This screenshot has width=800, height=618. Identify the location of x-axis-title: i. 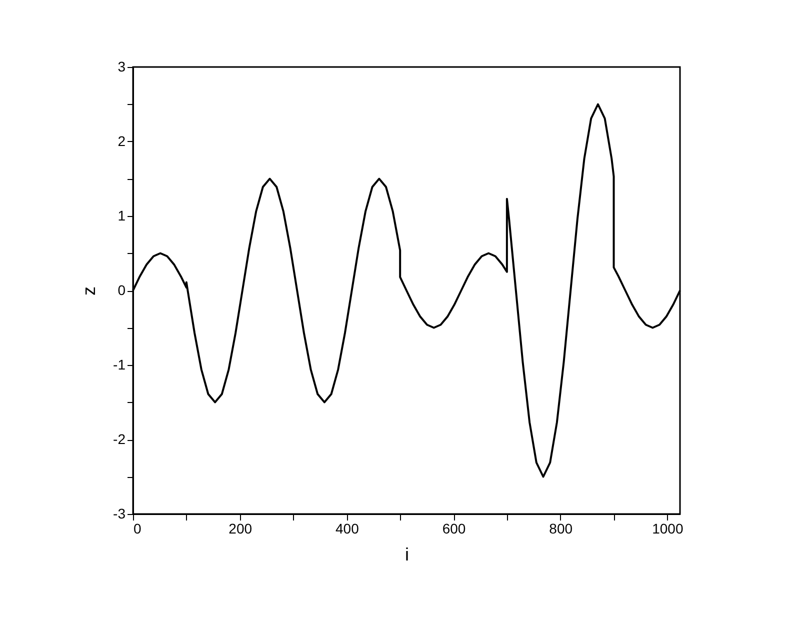
(407, 554).